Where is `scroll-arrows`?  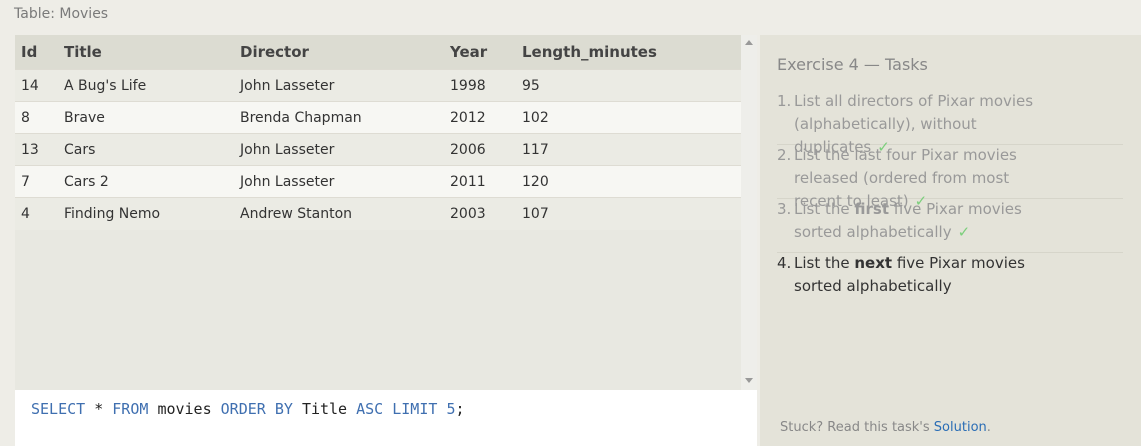 scroll-arrows is located at coordinates (749, 211).